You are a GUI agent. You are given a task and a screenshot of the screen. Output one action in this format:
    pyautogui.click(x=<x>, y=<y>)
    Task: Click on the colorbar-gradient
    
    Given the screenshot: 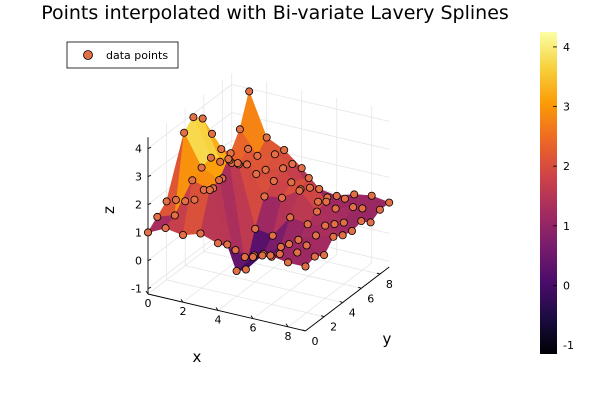 What is the action you would take?
    pyautogui.click(x=548, y=193)
    